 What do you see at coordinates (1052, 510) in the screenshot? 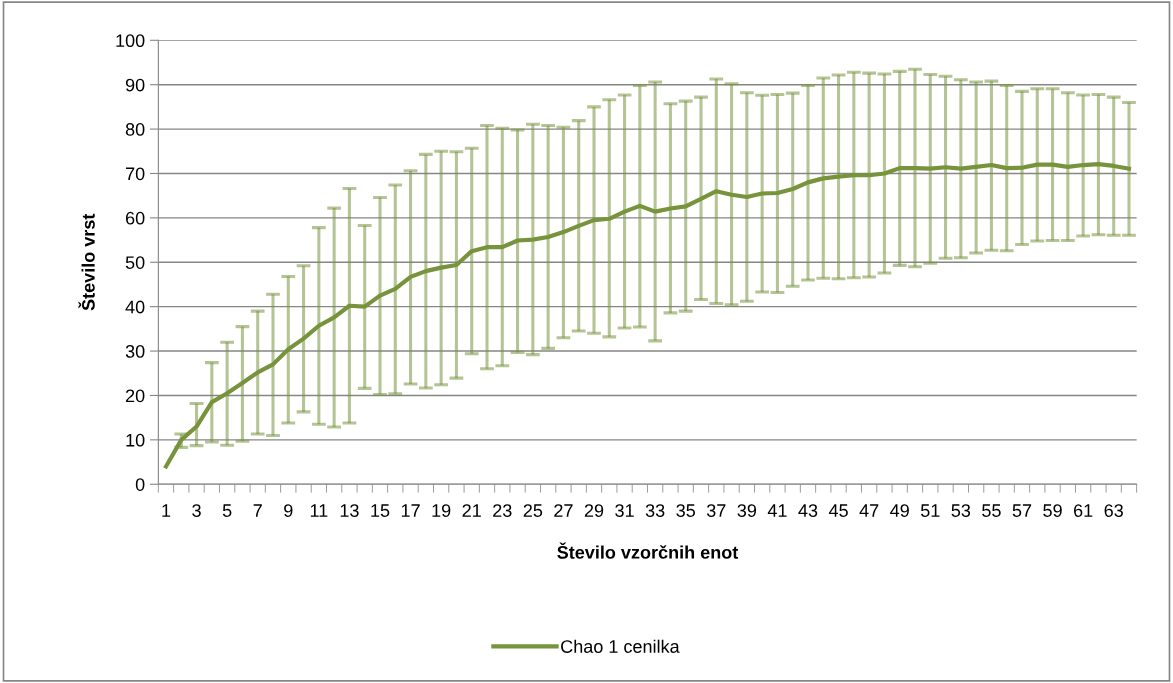
I see `x-tick-label: 59` at bounding box center [1052, 510].